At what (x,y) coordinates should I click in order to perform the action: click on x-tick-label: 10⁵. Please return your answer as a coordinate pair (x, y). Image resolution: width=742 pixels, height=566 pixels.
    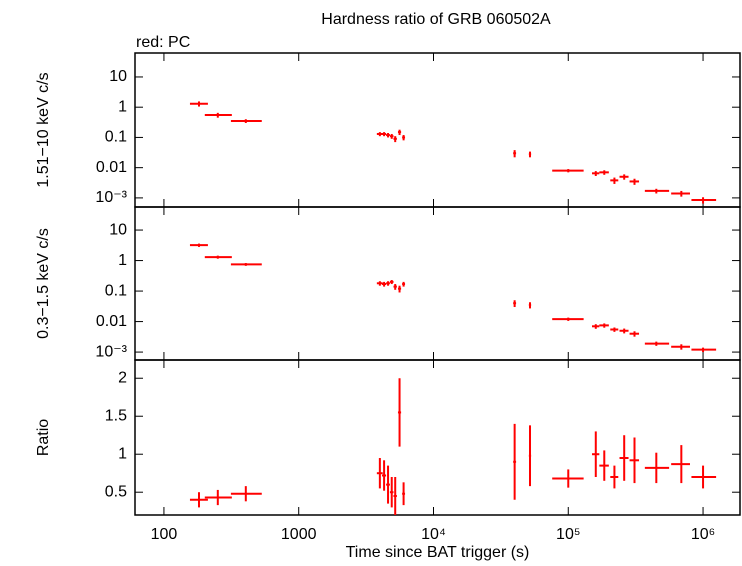
    Looking at the image, I should click on (568, 534).